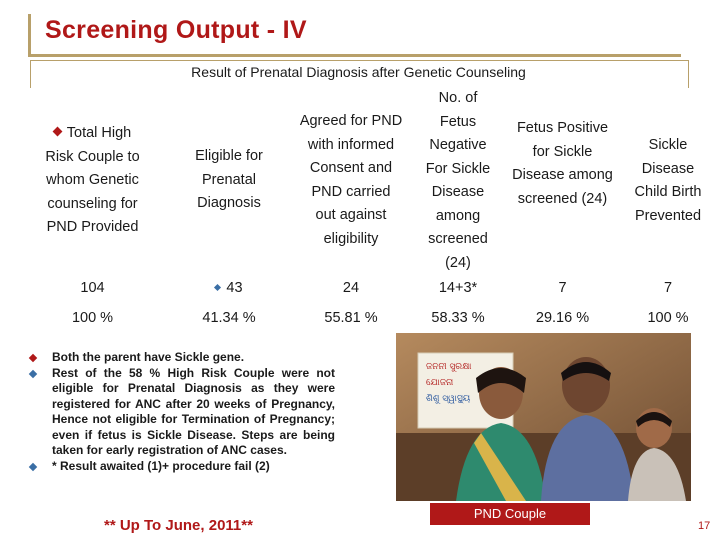  I want to click on header-text: Consent and, so click(351, 168).